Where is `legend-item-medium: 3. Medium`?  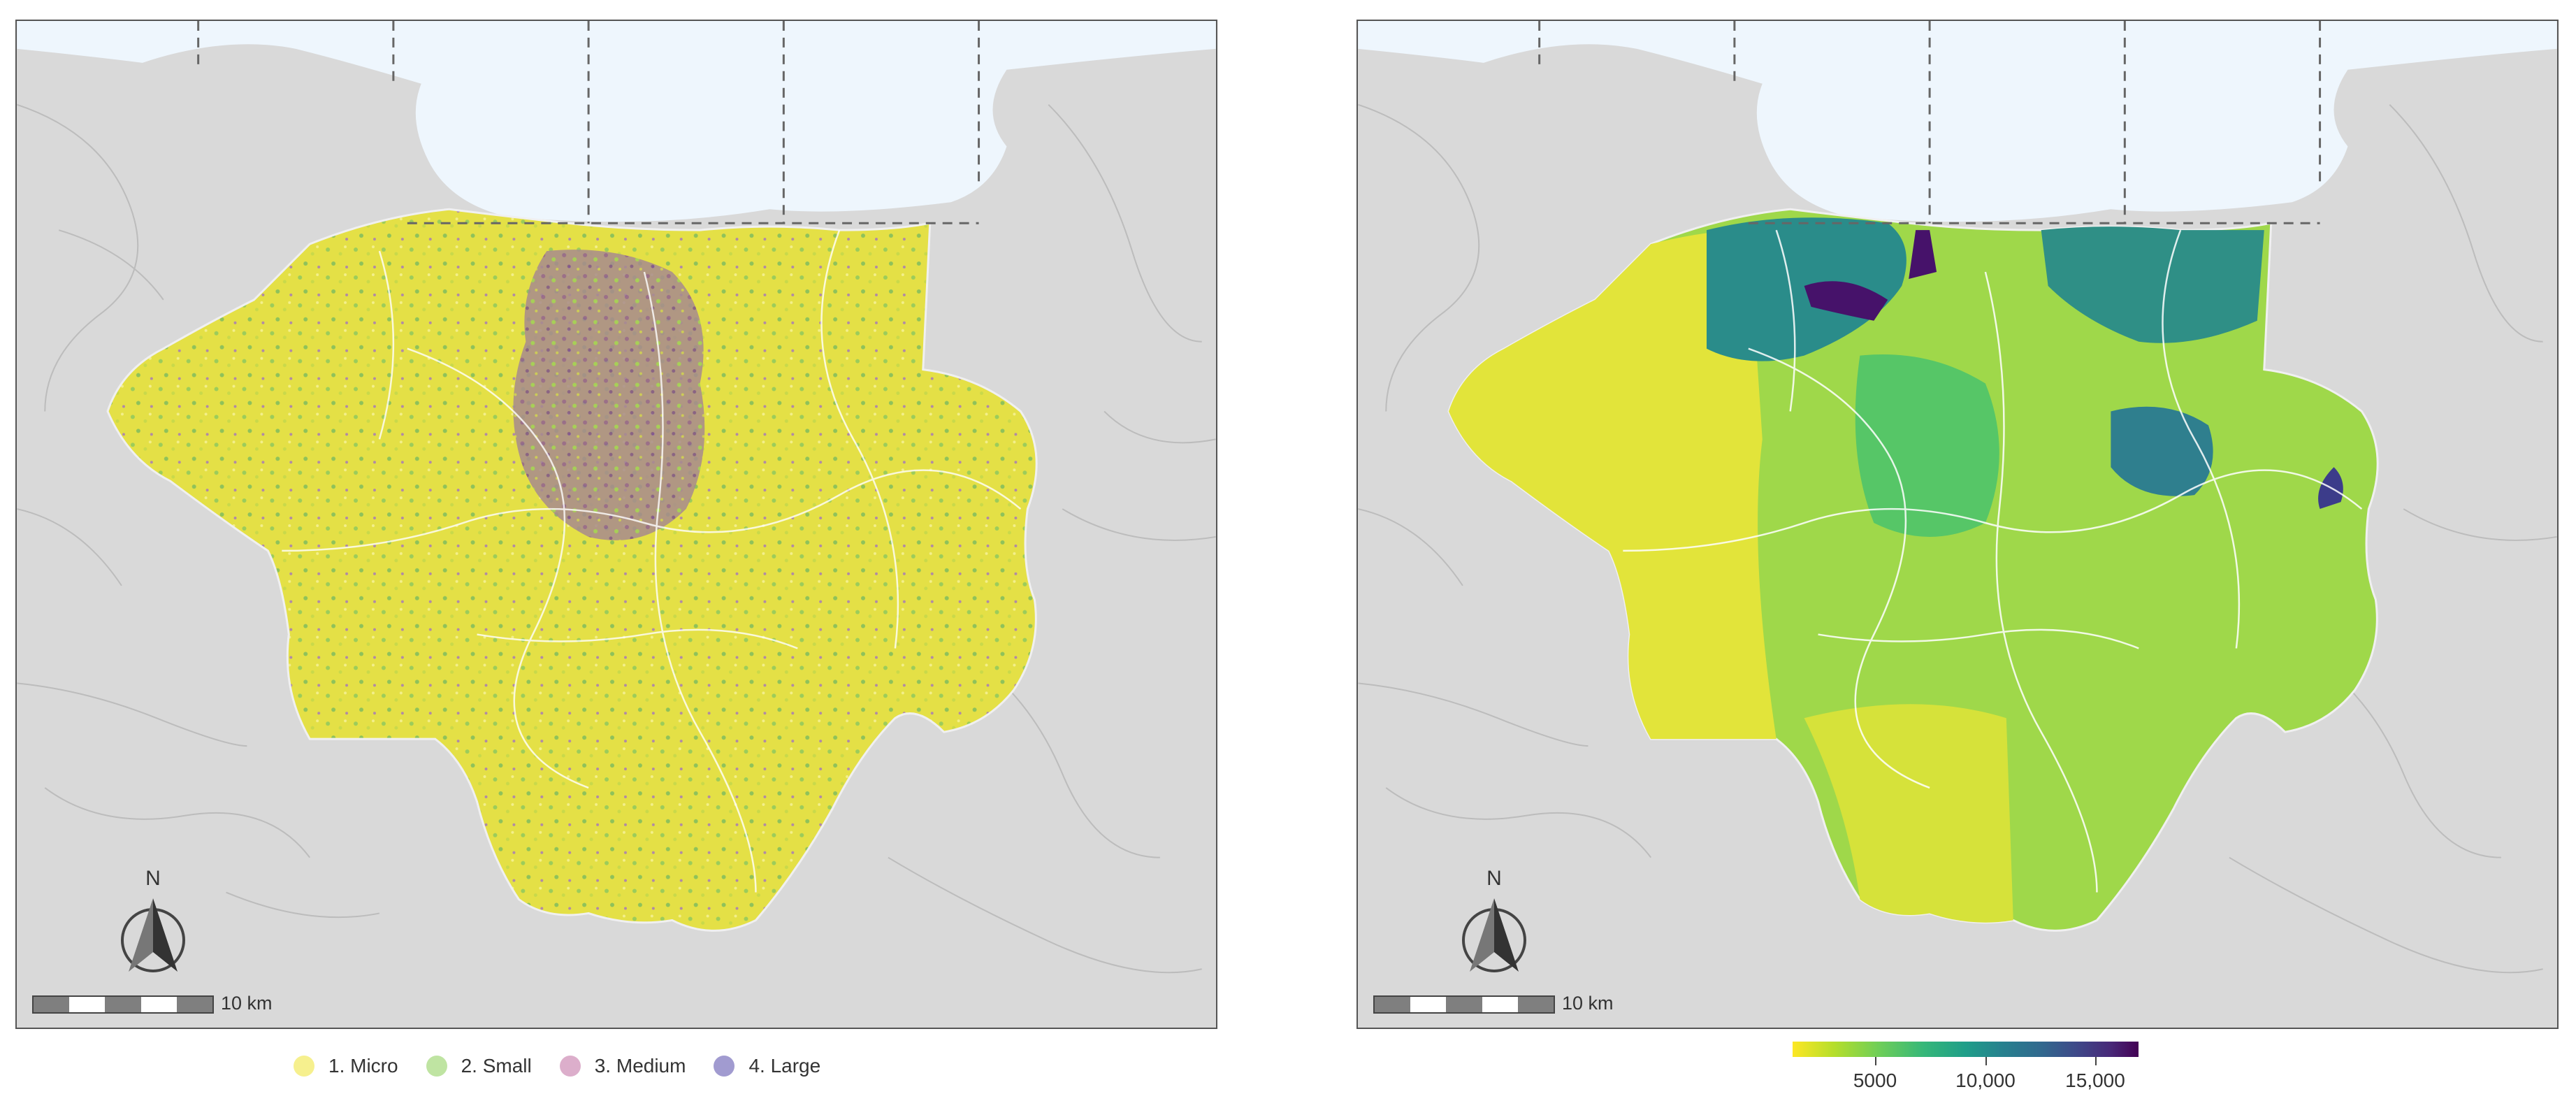 legend-item-medium: 3. Medium is located at coordinates (622, 1066).